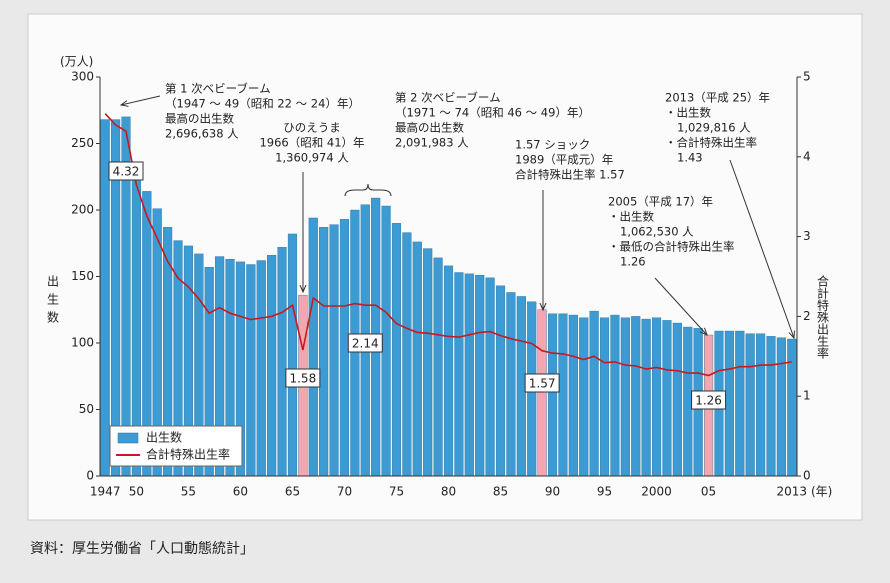 The height and width of the screenshot is (583, 890). Describe the element at coordinates (105, 492) in the screenshot. I see `x-tick-label: 1947` at that location.